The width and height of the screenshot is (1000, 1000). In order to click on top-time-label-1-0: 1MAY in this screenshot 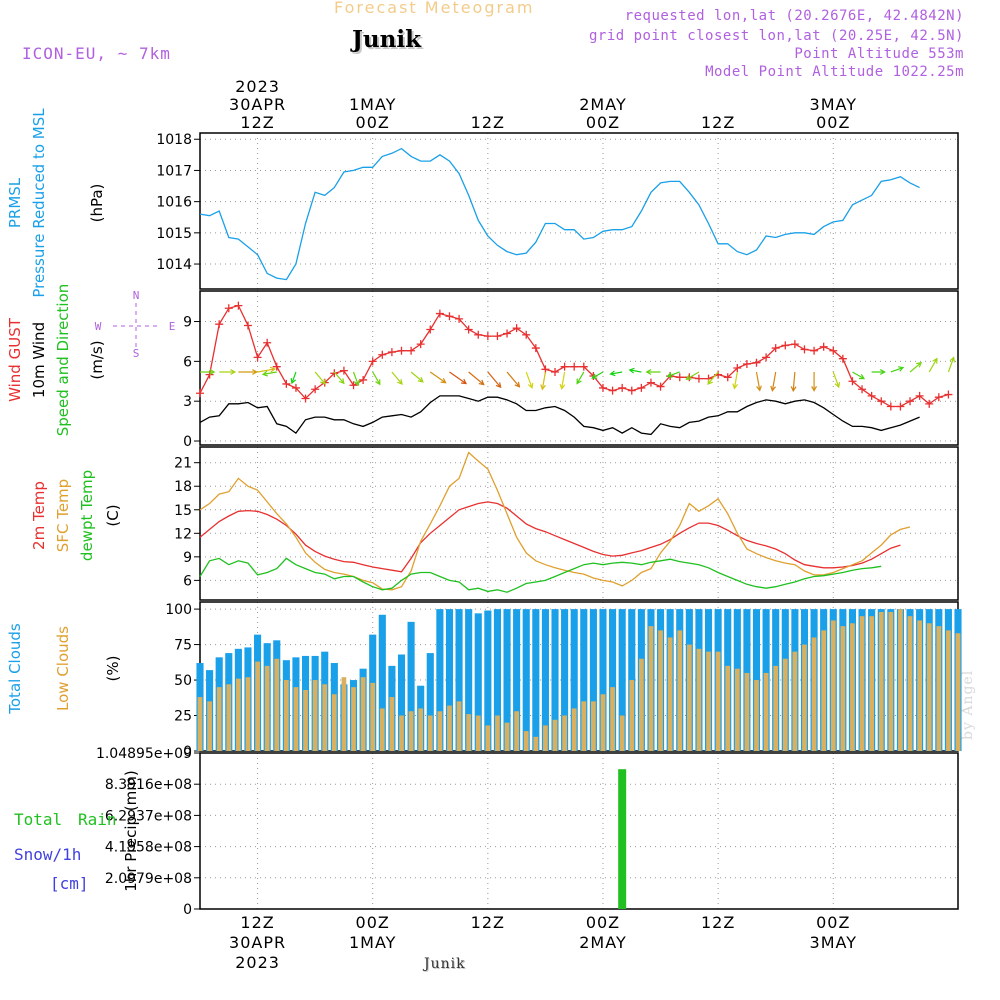, I will do `click(372, 104)`.